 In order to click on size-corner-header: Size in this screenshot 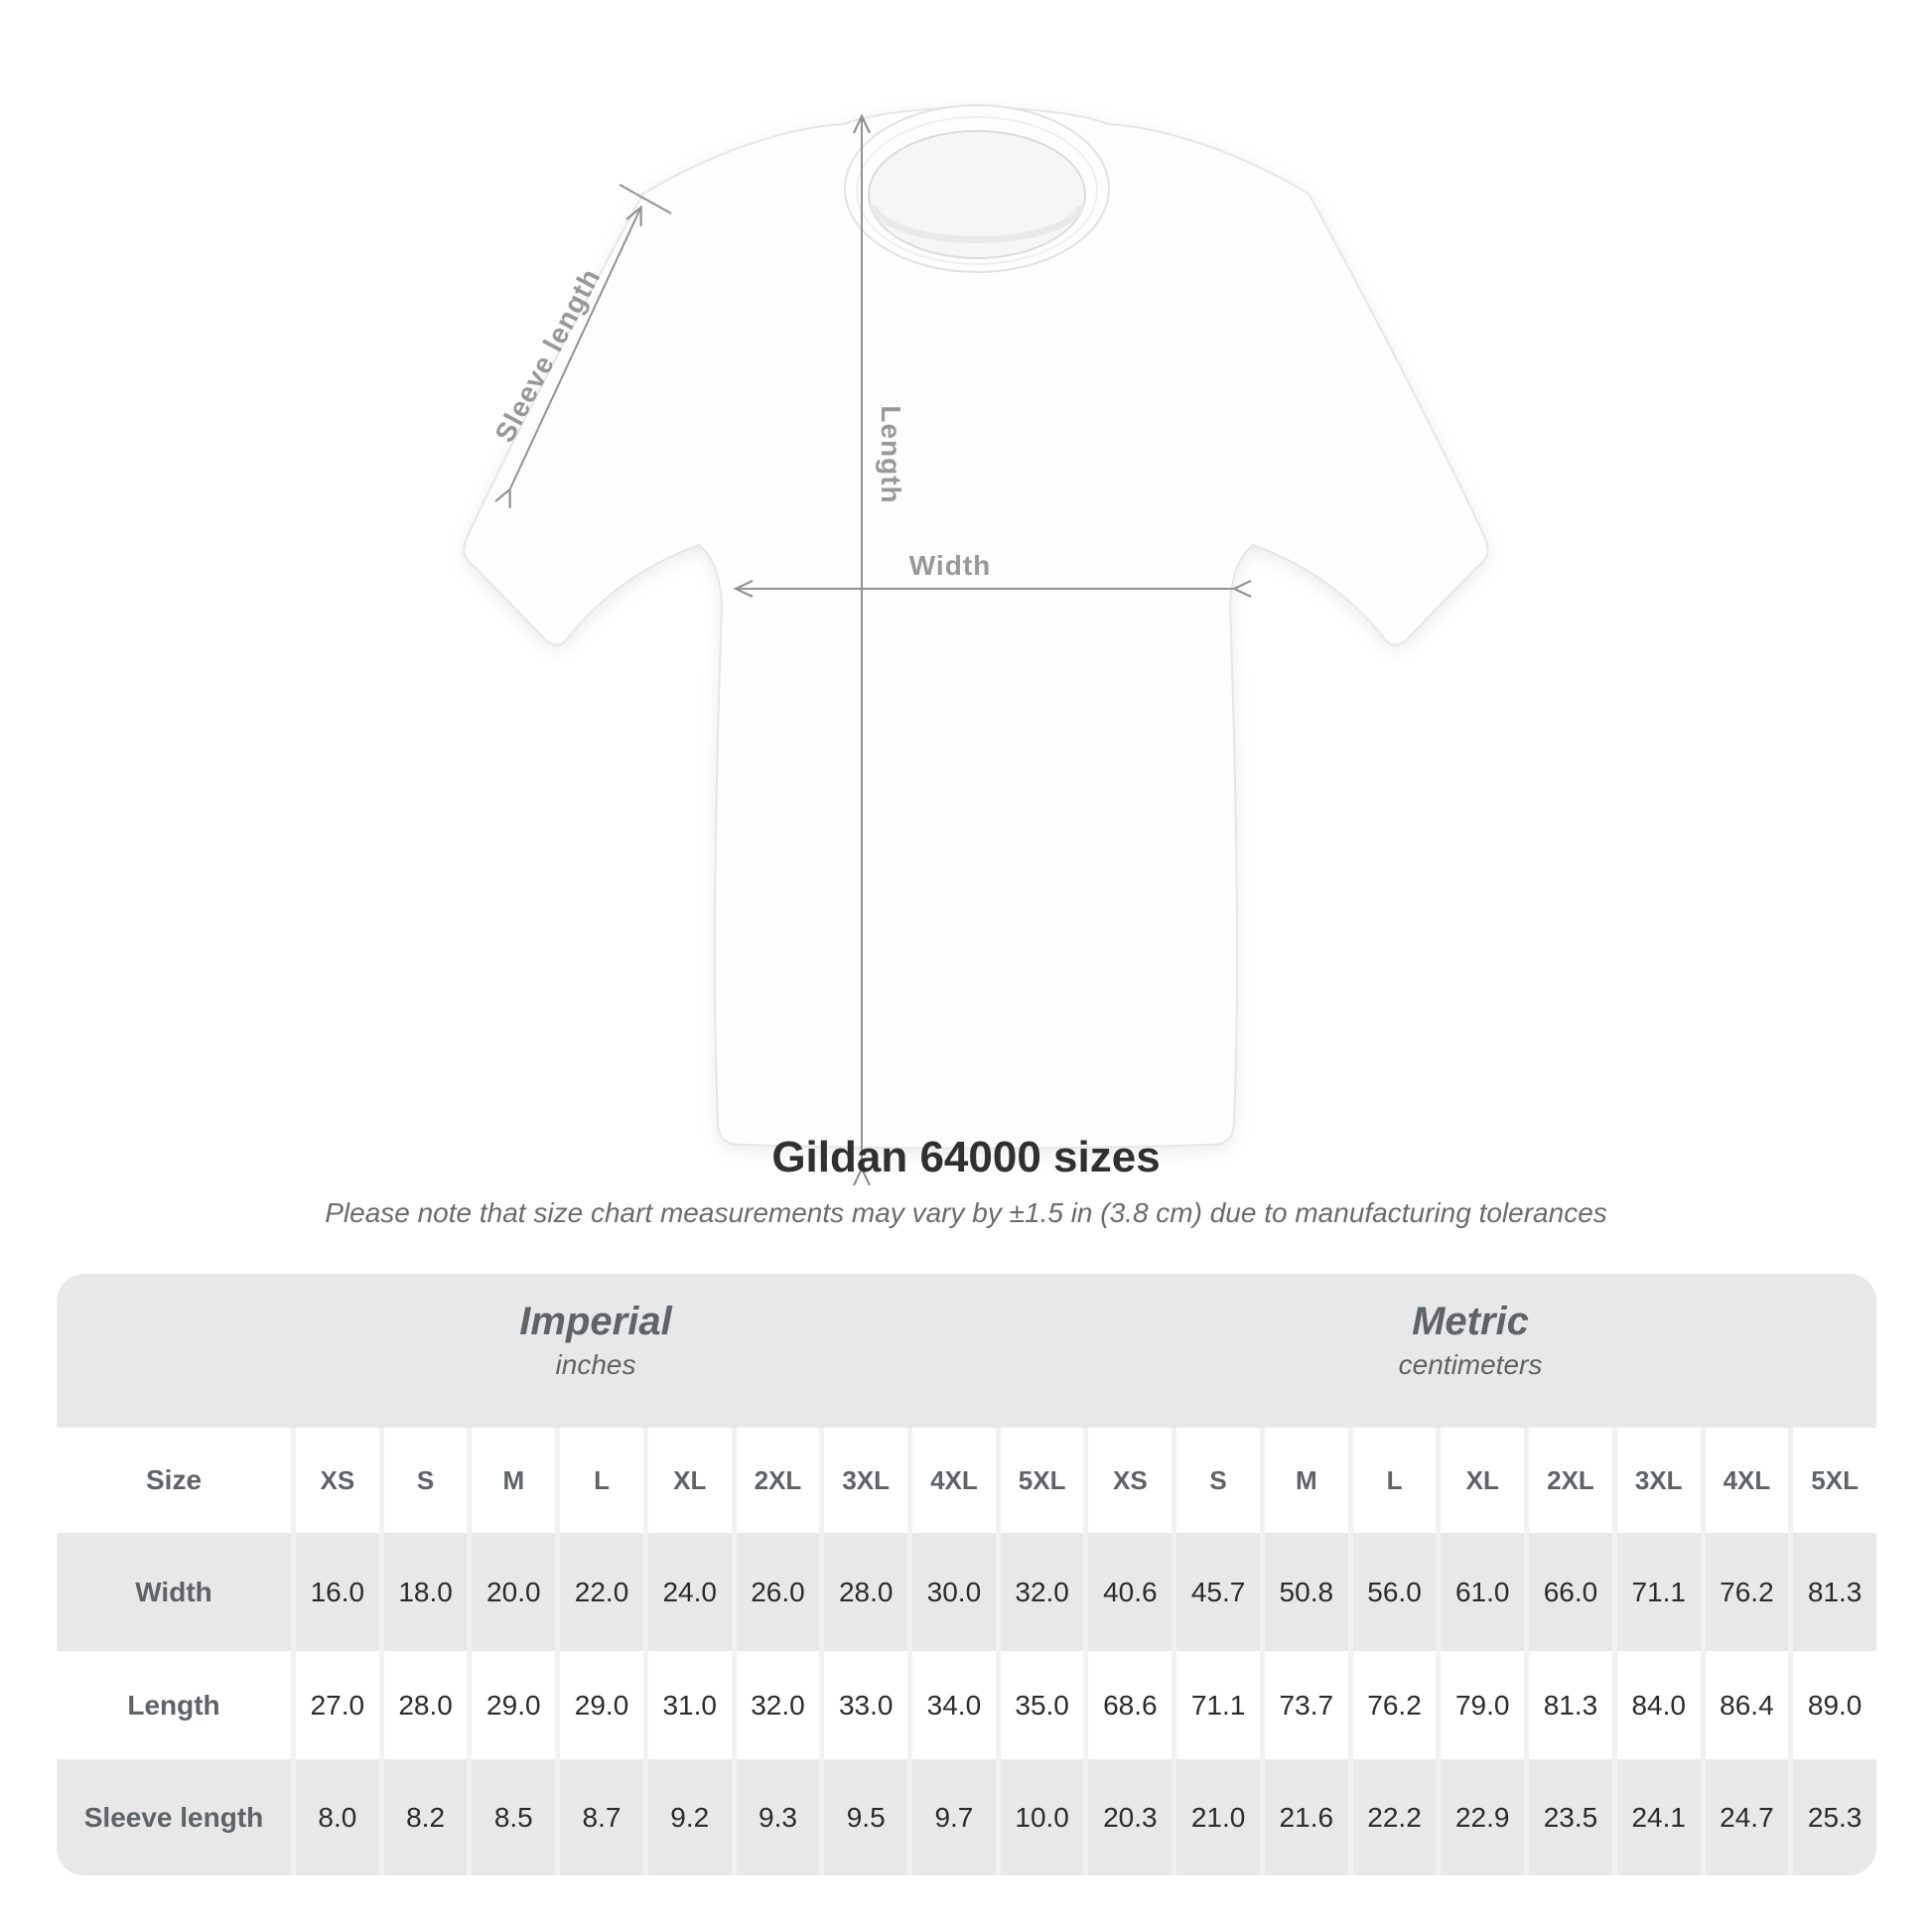, I will do `click(174, 1480)`.